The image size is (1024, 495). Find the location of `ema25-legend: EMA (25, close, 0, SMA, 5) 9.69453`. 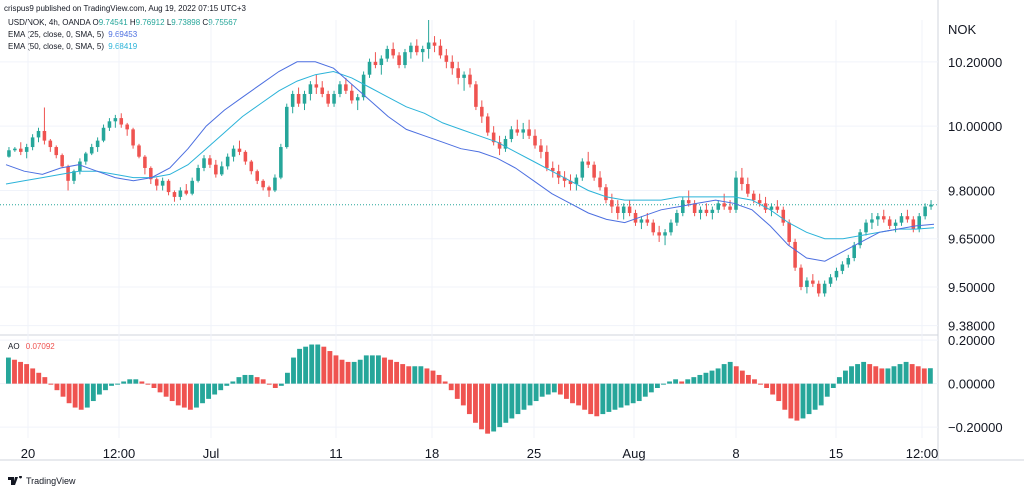

ema25-legend: EMA (25, close, 0, SMA, 5) 9.69453 is located at coordinates (72, 34).